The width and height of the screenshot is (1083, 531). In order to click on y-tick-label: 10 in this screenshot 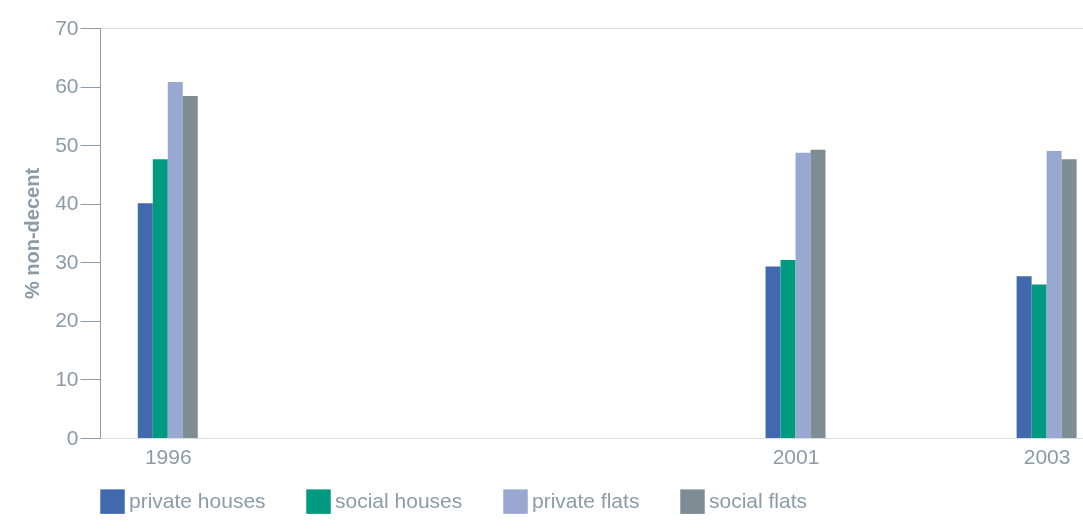, I will do `click(67, 378)`.